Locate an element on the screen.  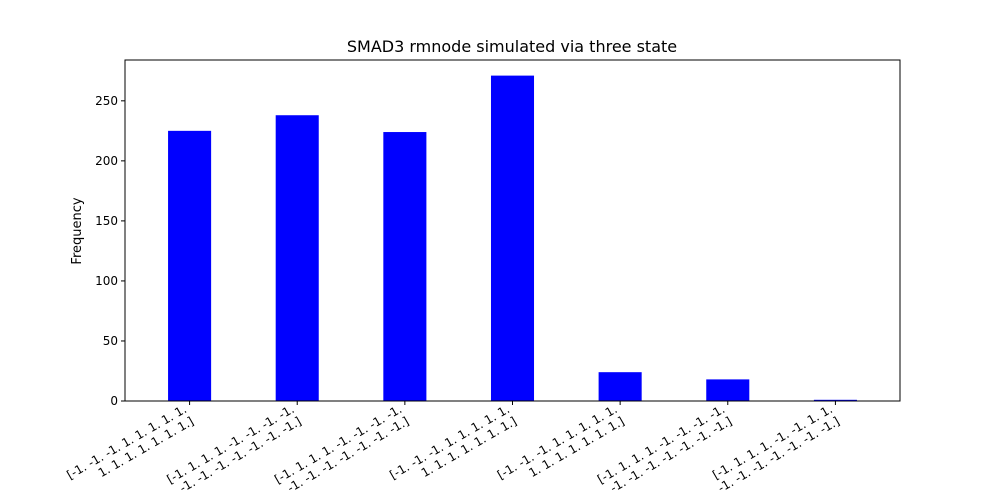
y-tick-label: 0 is located at coordinates (114, 401).